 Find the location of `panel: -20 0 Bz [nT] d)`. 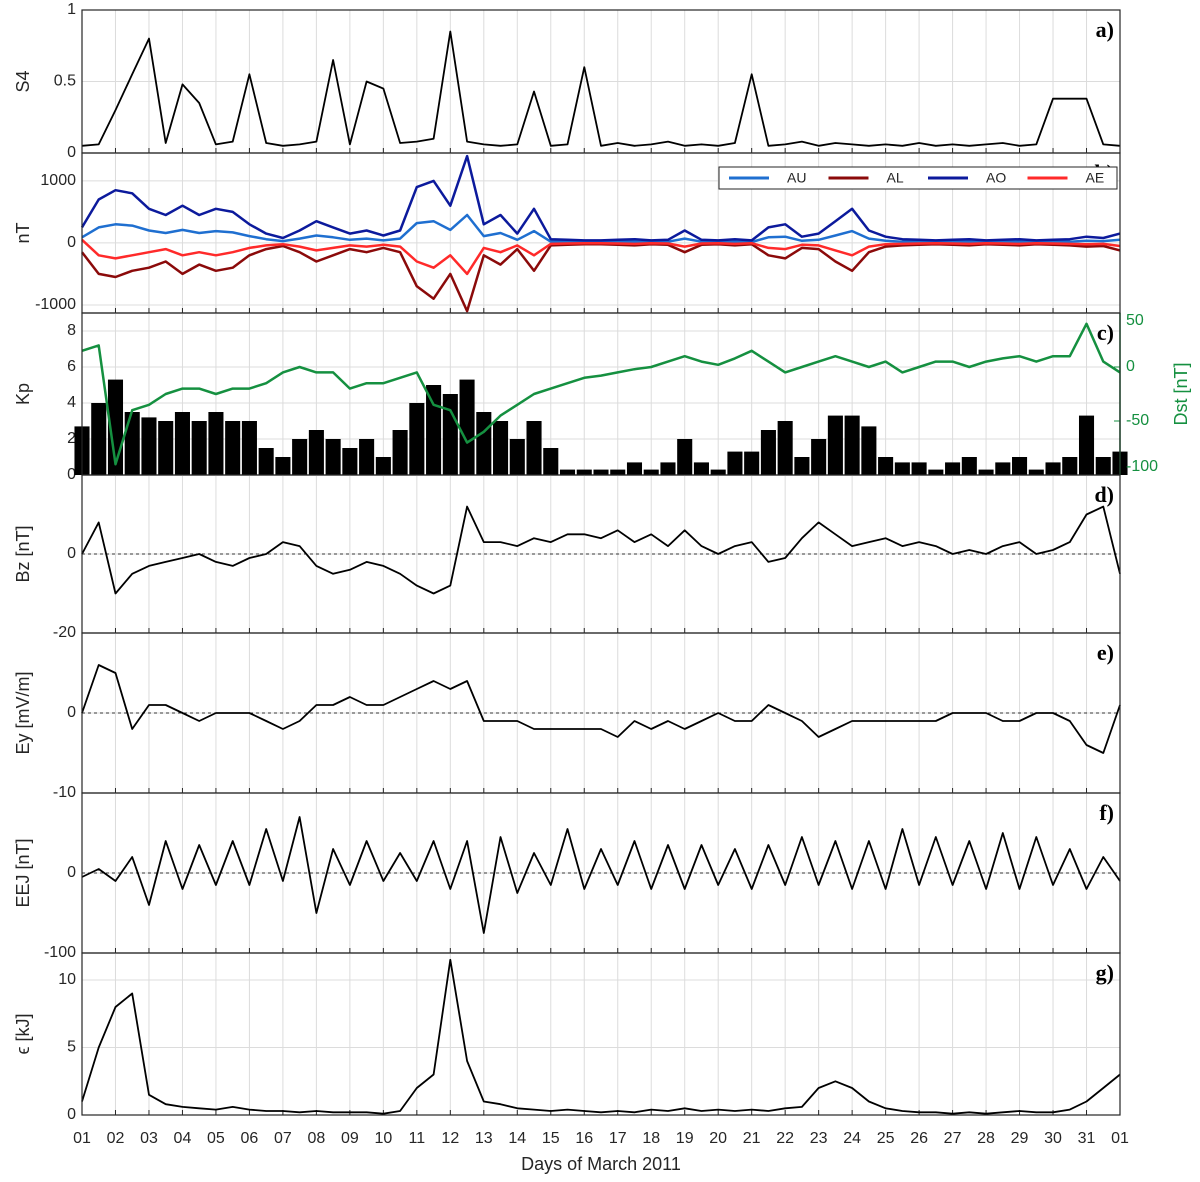

panel: -20 0 Bz [nT] d) is located at coordinates (567, 557).